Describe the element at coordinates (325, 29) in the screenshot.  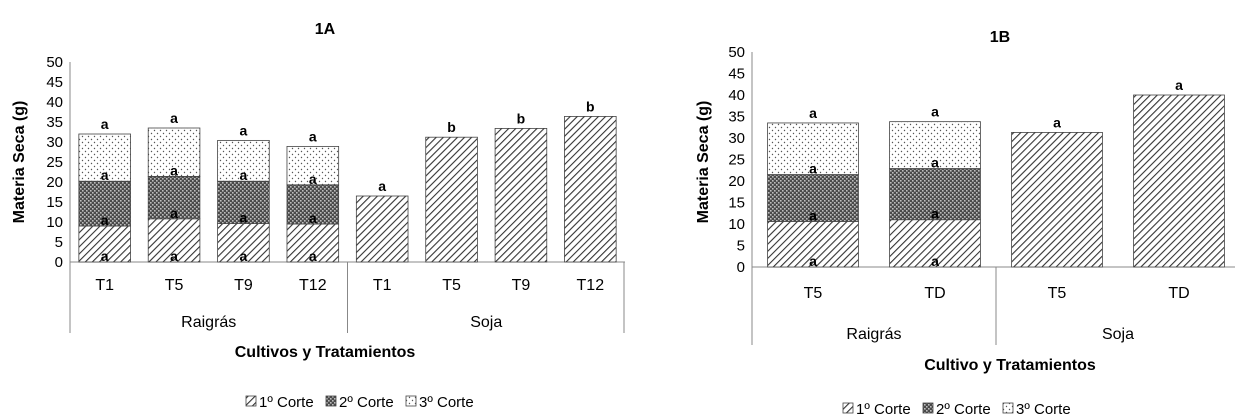
I see `chart-title: 1A` at that location.